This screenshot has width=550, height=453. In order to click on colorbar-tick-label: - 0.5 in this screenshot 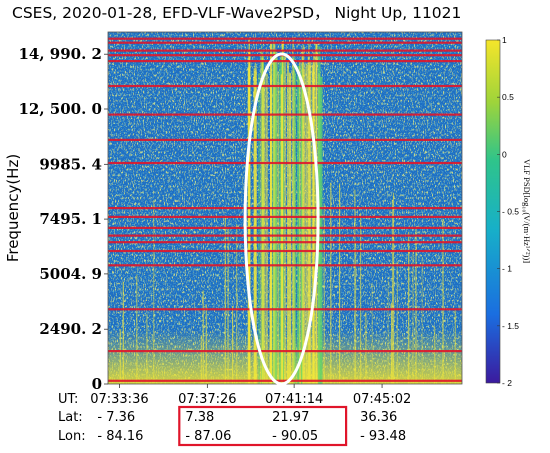, I will do `click(510, 212)`.